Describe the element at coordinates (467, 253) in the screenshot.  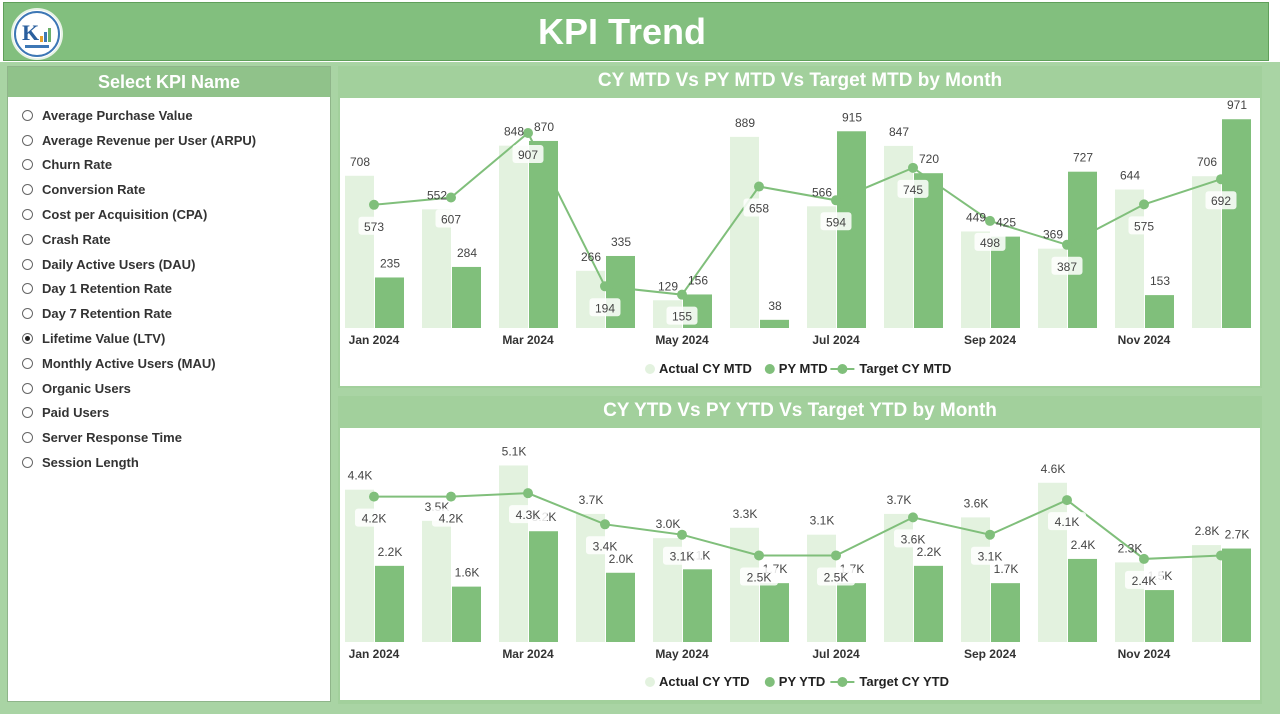
I see `py-data-label: 284` at that location.